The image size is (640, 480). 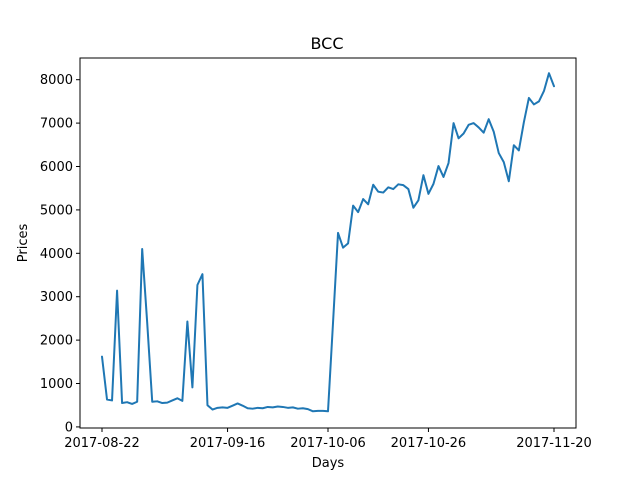 What do you see at coordinates (56, 80) in the screenshot?
I see `y-tick-label: 8000` at bounding box center [56, 80].